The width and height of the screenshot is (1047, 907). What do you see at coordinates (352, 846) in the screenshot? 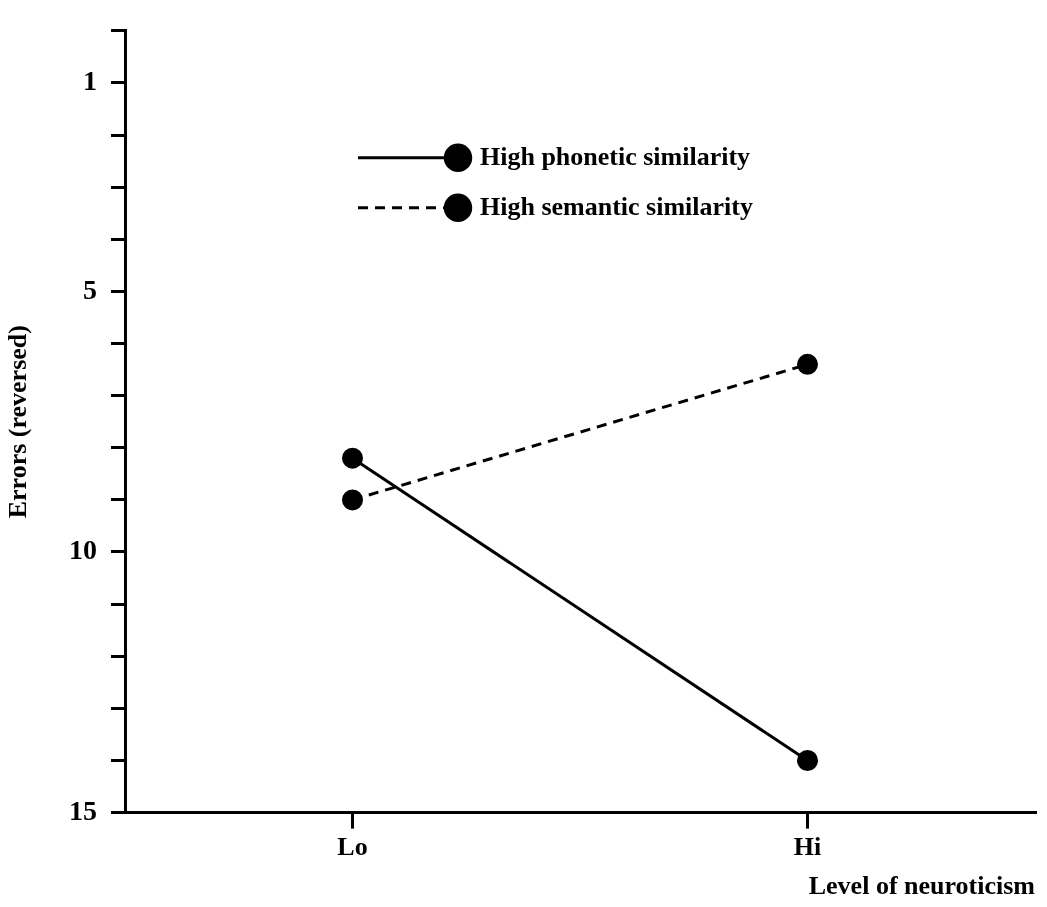
I see `x-tick-label: Lo` at bounding box center [352, 846].